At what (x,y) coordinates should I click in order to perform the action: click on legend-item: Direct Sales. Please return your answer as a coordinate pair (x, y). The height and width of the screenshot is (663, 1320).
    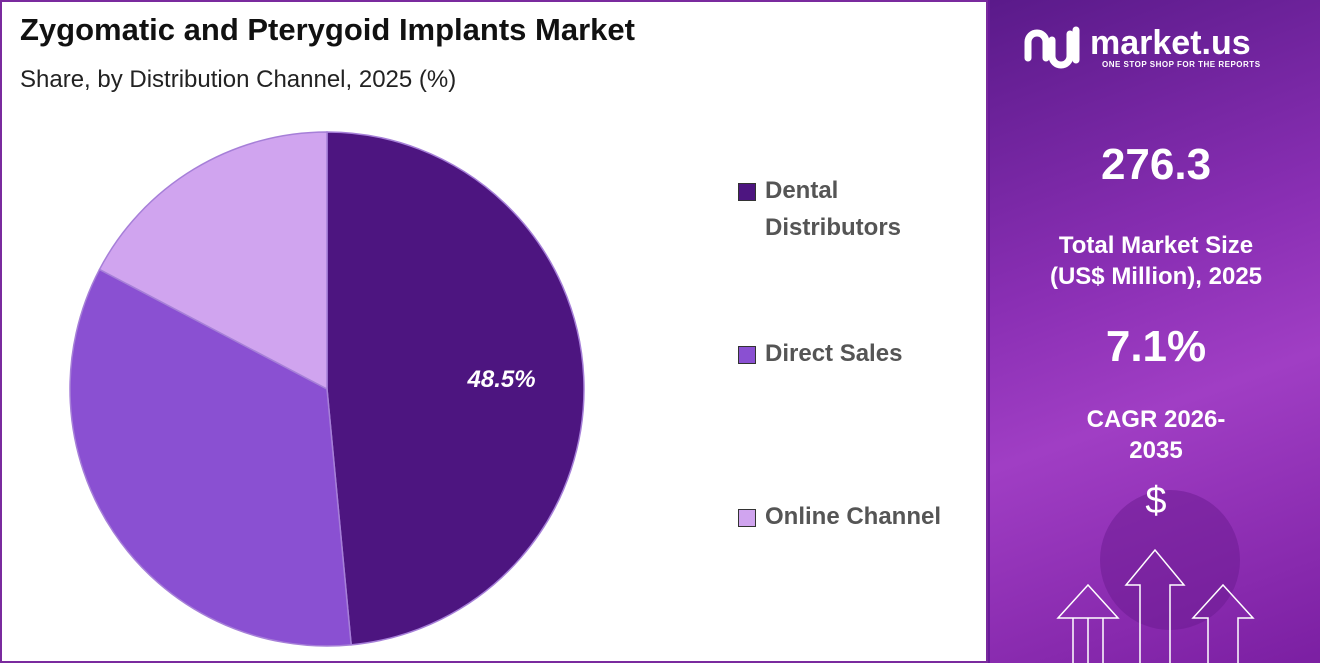
    Looking at the image, I should click on (851, 356).